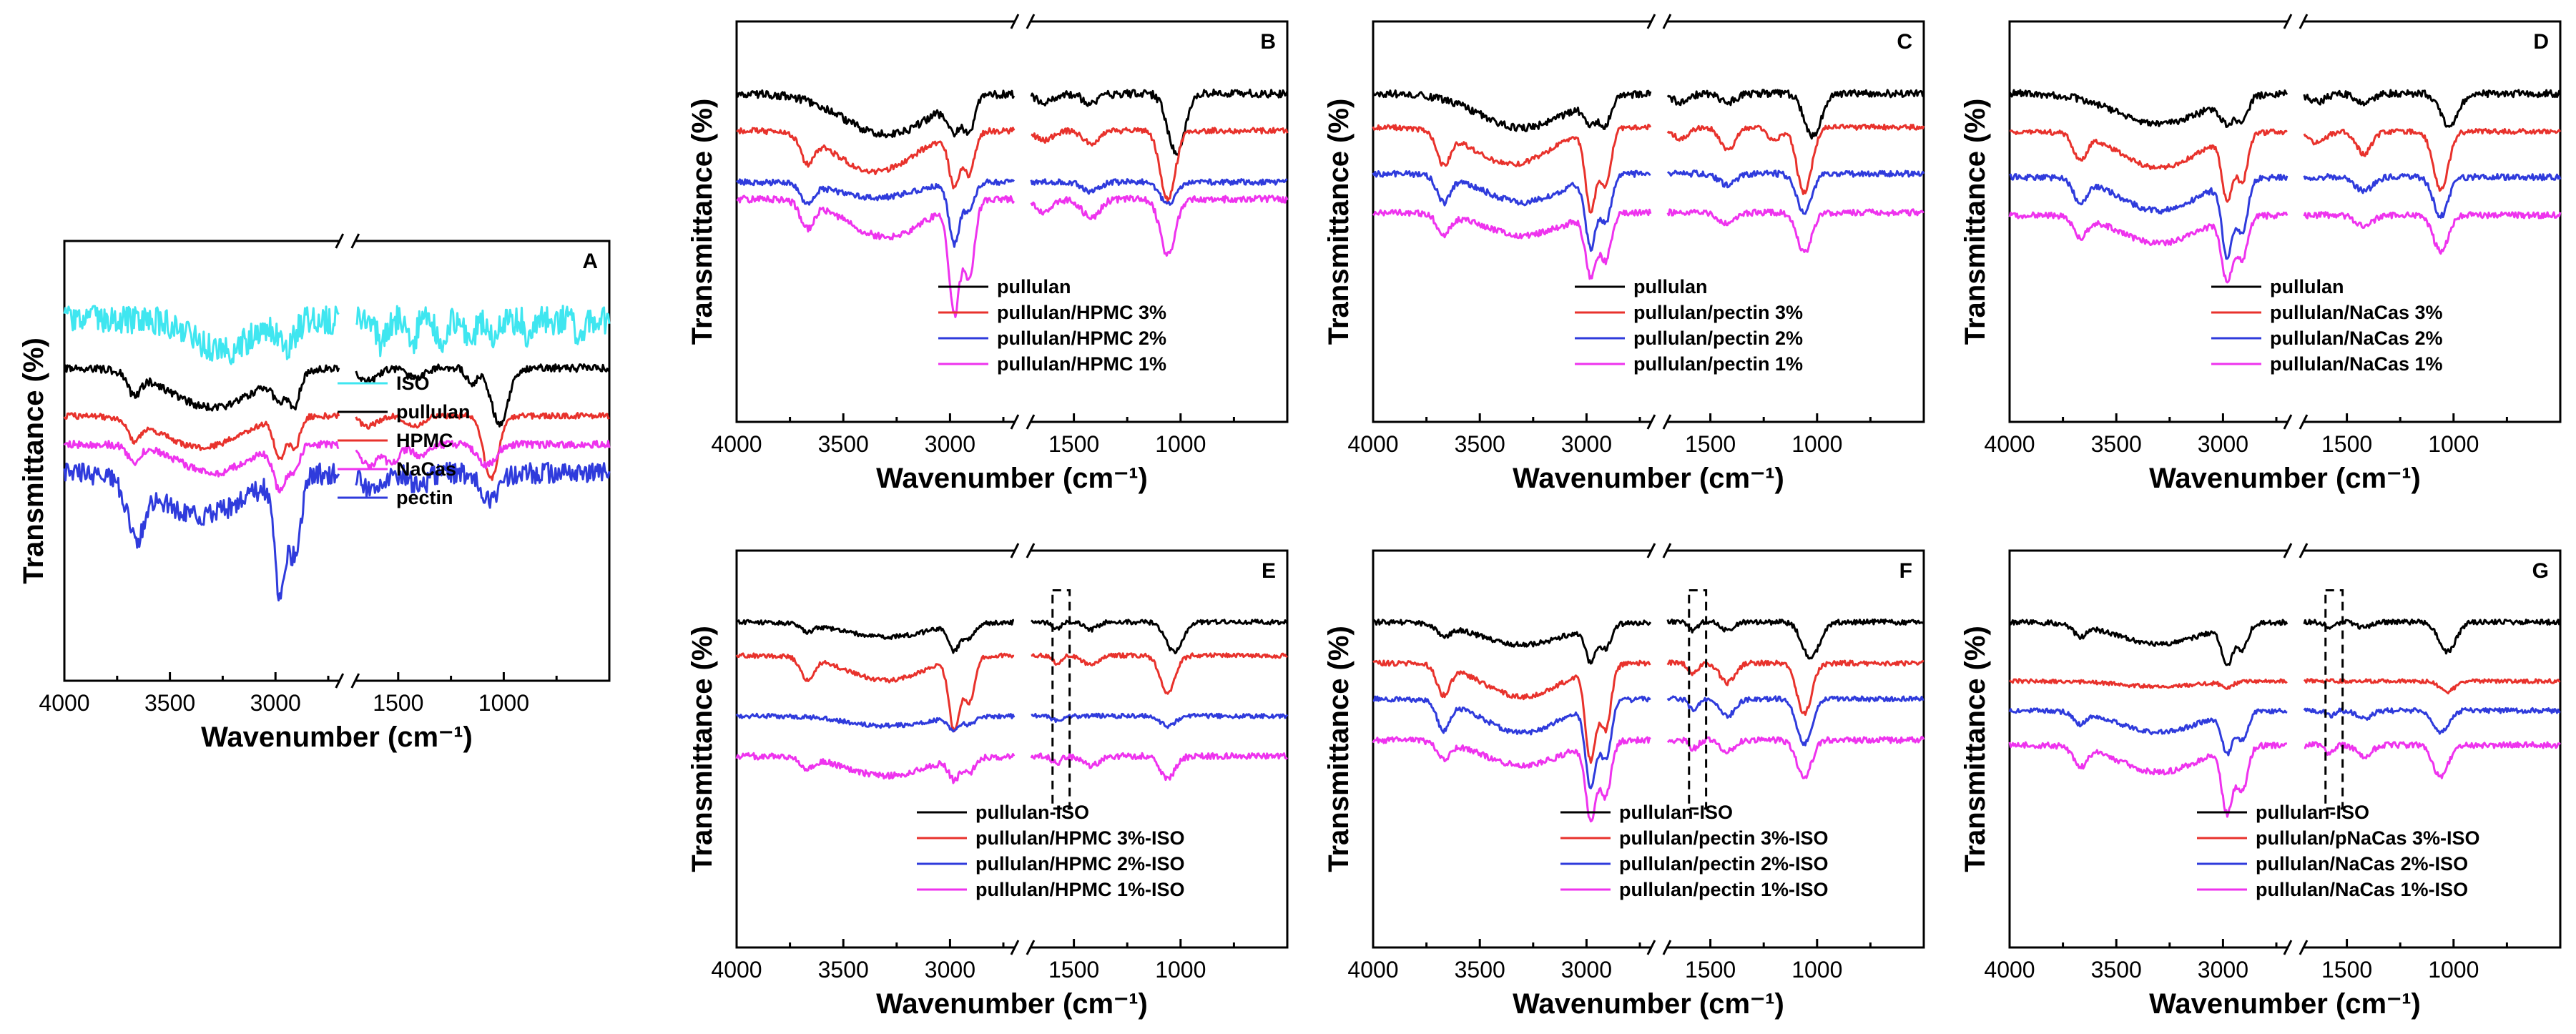 This screenshot has height=1034, width=2576. Describe the element at coordinates (1724, 889) in the screenshot. I see `legend-label: pullulan/pectin 1%-ISO` at that location.